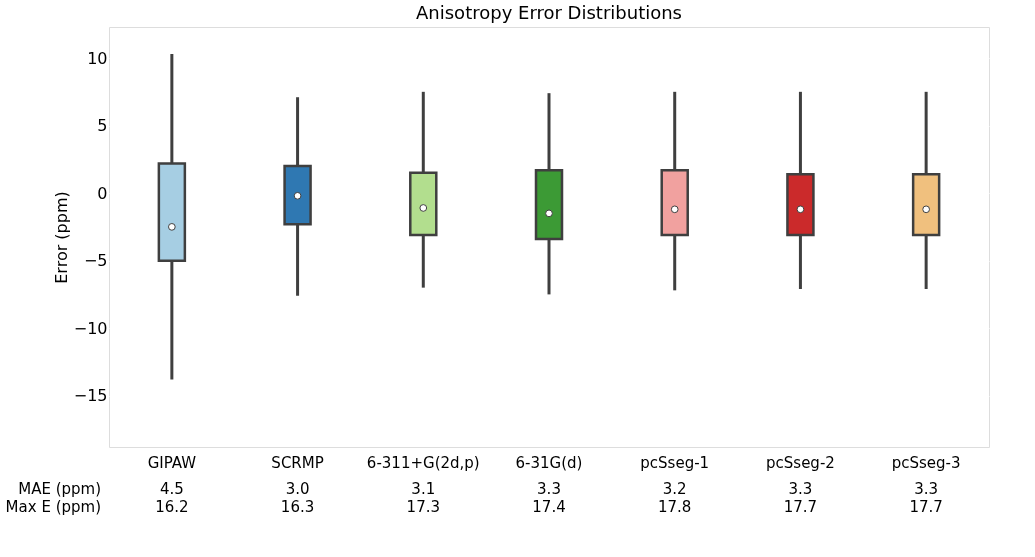 The width and height of the screenshot is (1035, 557). Describe the element at coordinates (423, 462) in the screenshot. I see `x-tick-label: 6-311+G(2d,p)` at that location.